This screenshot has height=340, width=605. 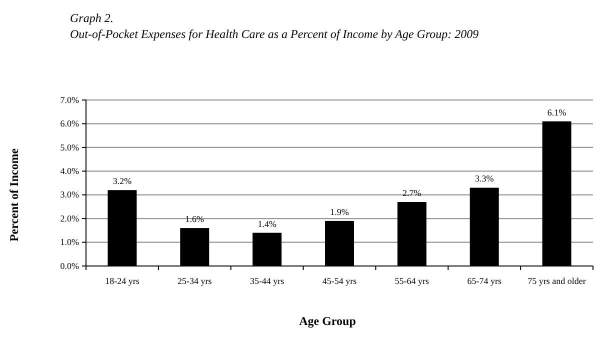 What do you see at coordinates (14, 195) in the screenshot?
I see `y-axis-title: Percent of Income` at bounding box center [14, 195].